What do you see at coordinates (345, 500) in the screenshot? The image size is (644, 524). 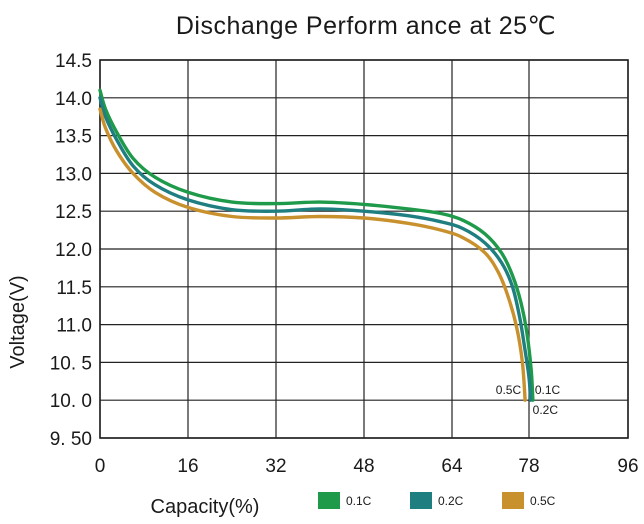 I see `legend-item: 0.1C` at bounding box center [345, 500].